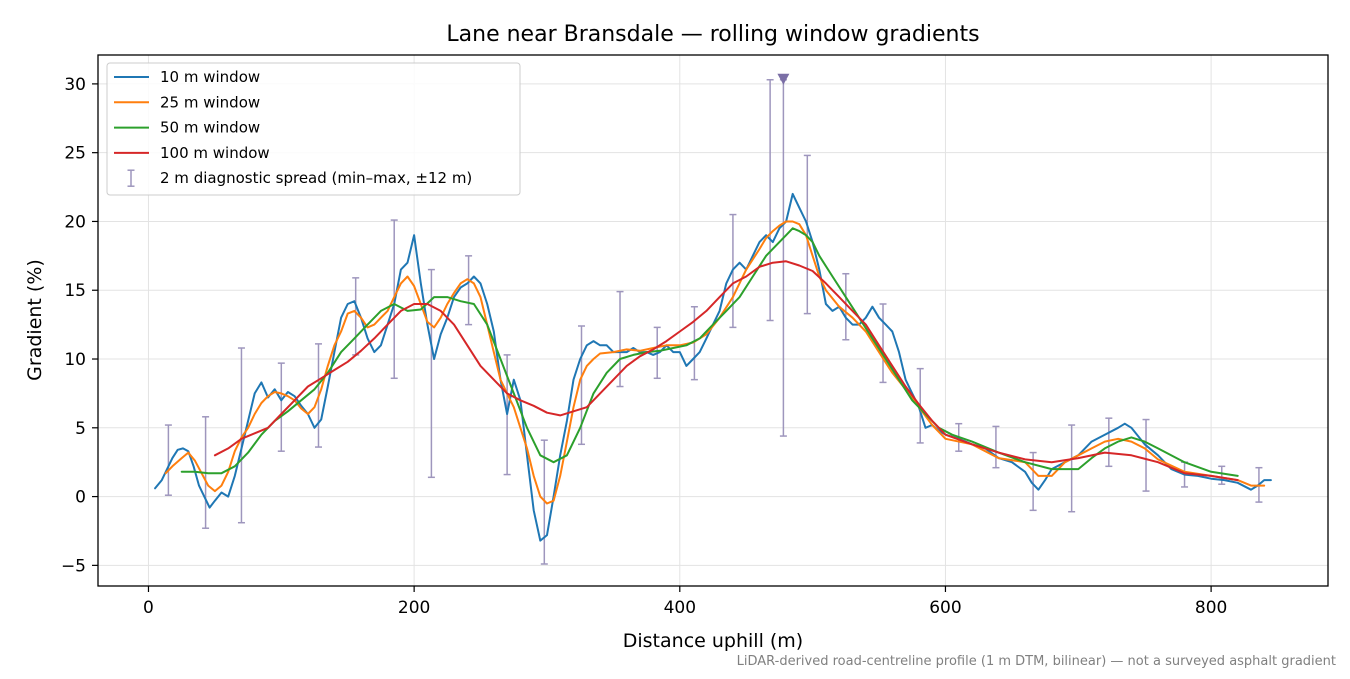  Describe the element at coordinates (148, 608) in the screenshot. I see `x-tick-label: 0` at that location.